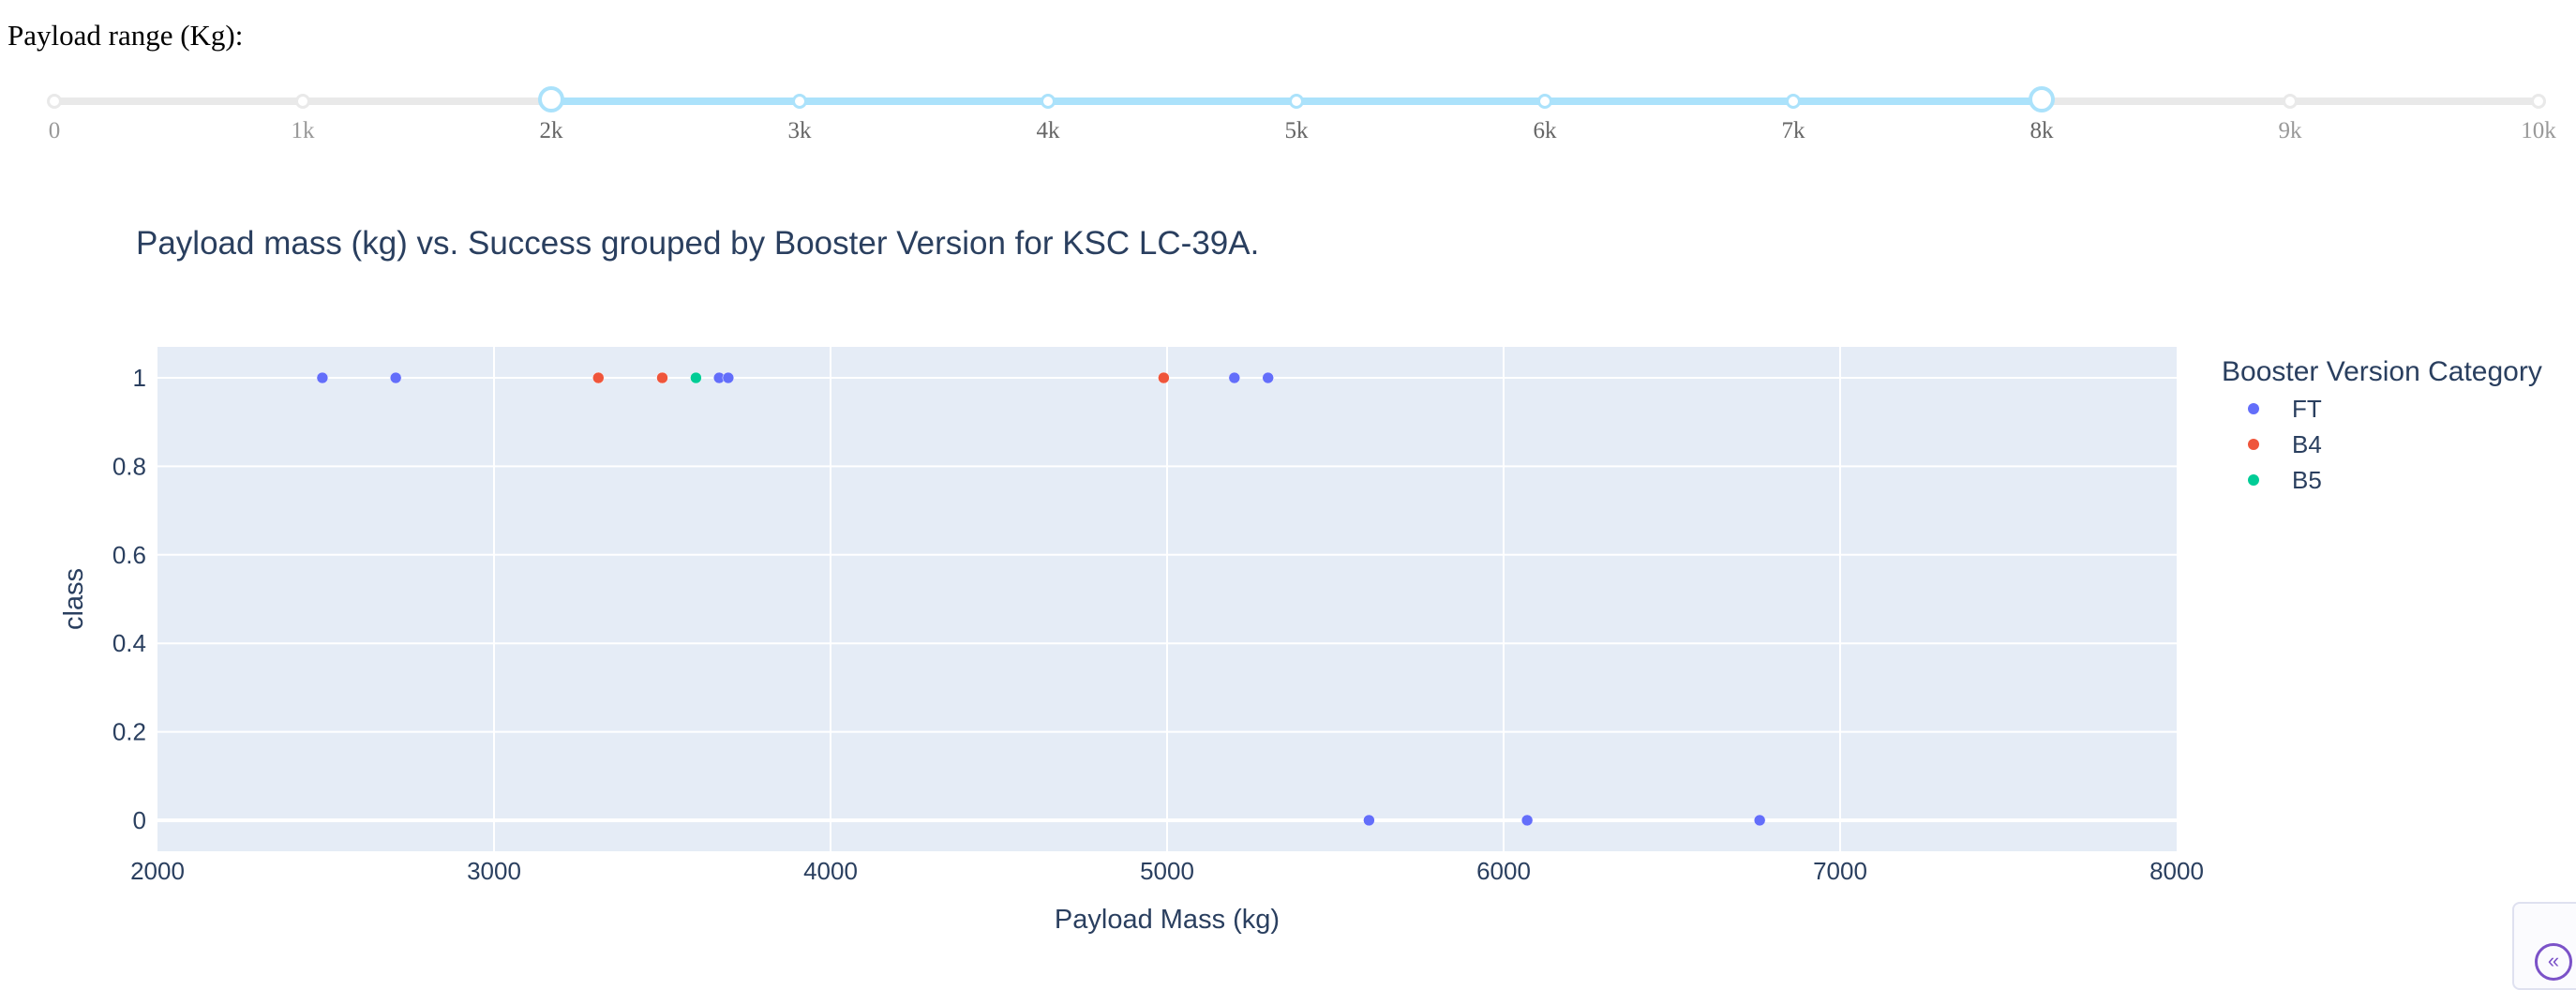 Image resolution: width=2576 pixels, height=990 pixels. I want to click on x-tick-label: 2000, so click(157, 871).